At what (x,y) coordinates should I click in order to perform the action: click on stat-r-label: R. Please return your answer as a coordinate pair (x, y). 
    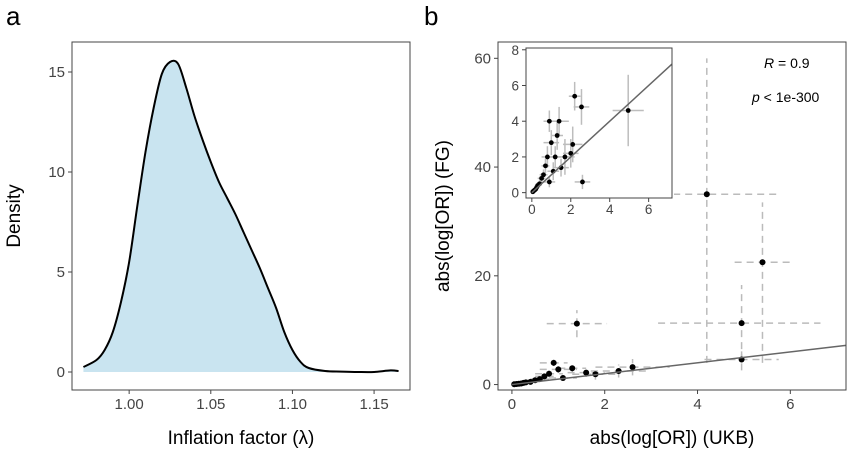
    Looking at the image, I should click on (769, 63).